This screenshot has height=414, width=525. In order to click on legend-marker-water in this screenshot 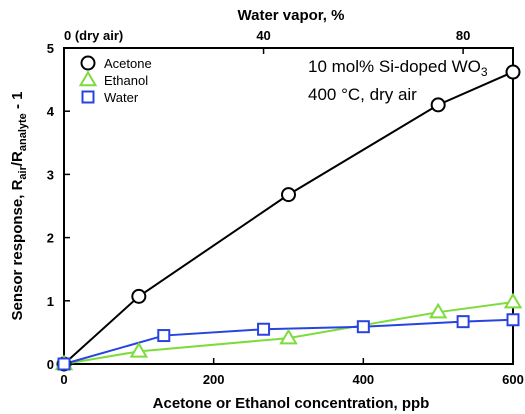, I will do `click(88, 97)`.